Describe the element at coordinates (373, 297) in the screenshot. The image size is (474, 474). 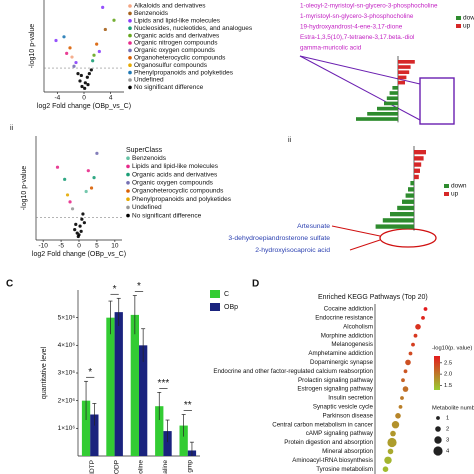
I see `chart-title: Enriched KEGG Pathways (Top 20)` at that location.